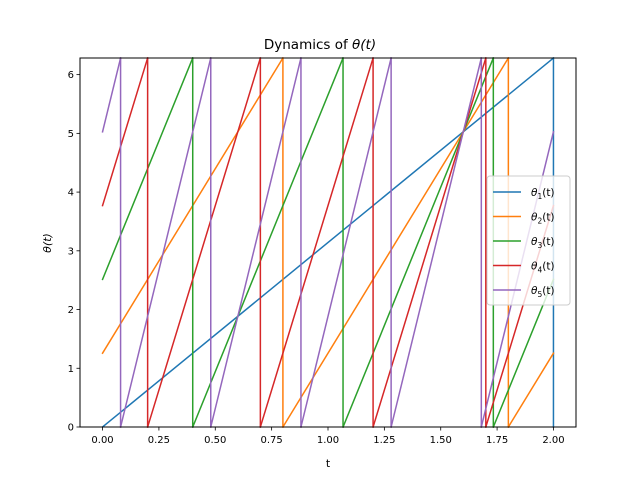 The image size is (640, 480). Describe the element at coordinates (497, 440) in the screenshot. I see `x-tick-label: 1.75` at that location.